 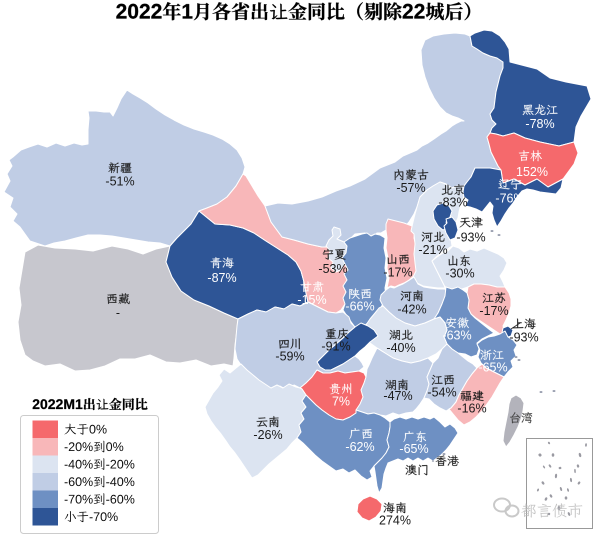 What do you see at coordinates (539, 124) in the screenshot?
I see `svg-text: -78%` at bounding box center [539, 124].